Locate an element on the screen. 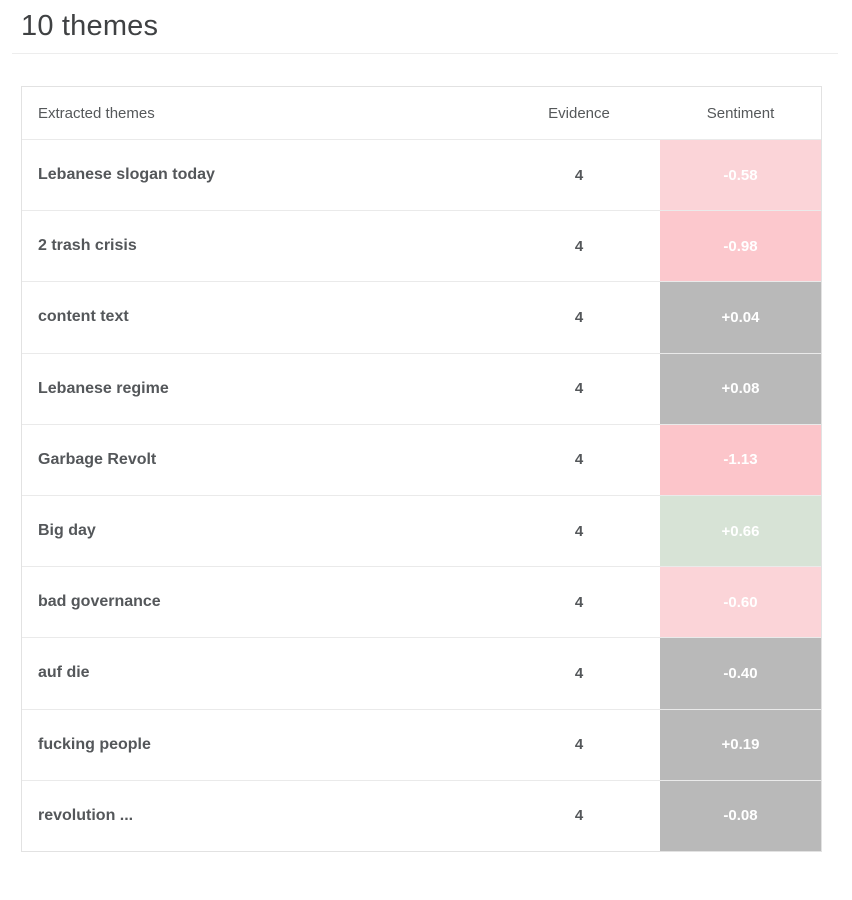  sentiment-badge: +0.08 is located at coordinates (740, 388).